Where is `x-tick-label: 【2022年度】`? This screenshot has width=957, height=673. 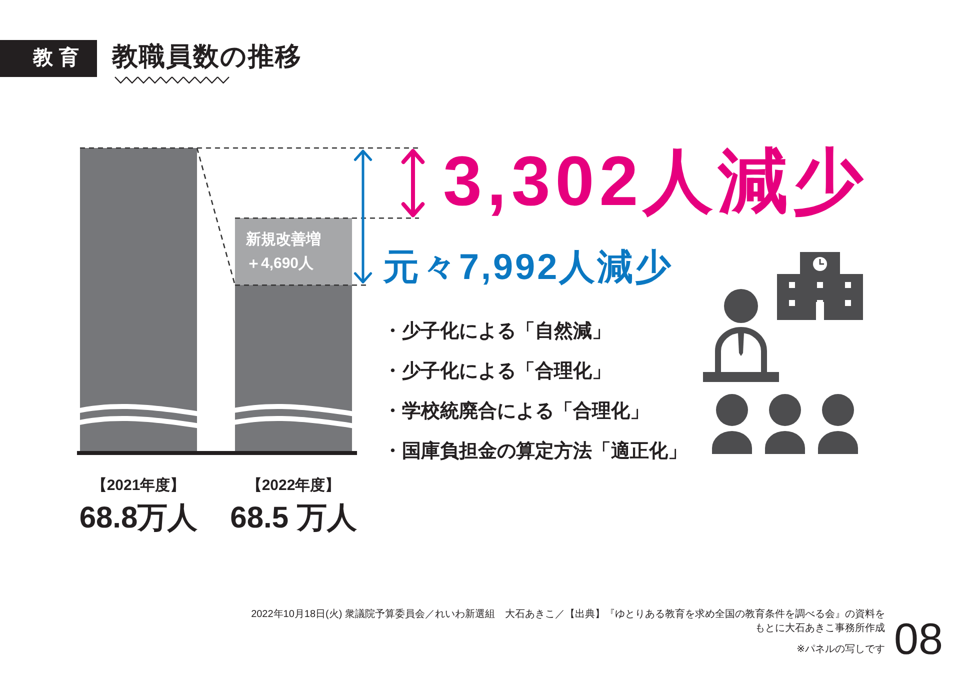 x-tick-label: 【2022年度】 is located at coordinates (293, 485).